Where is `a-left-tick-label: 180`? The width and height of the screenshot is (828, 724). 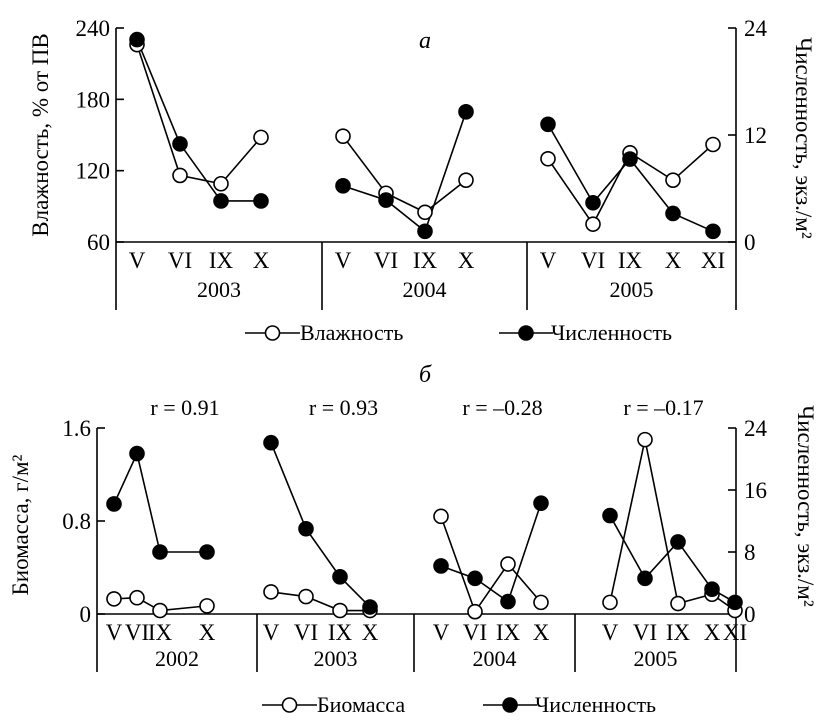 a-left-tick-label: 180 is located at coordinates (93, 99).